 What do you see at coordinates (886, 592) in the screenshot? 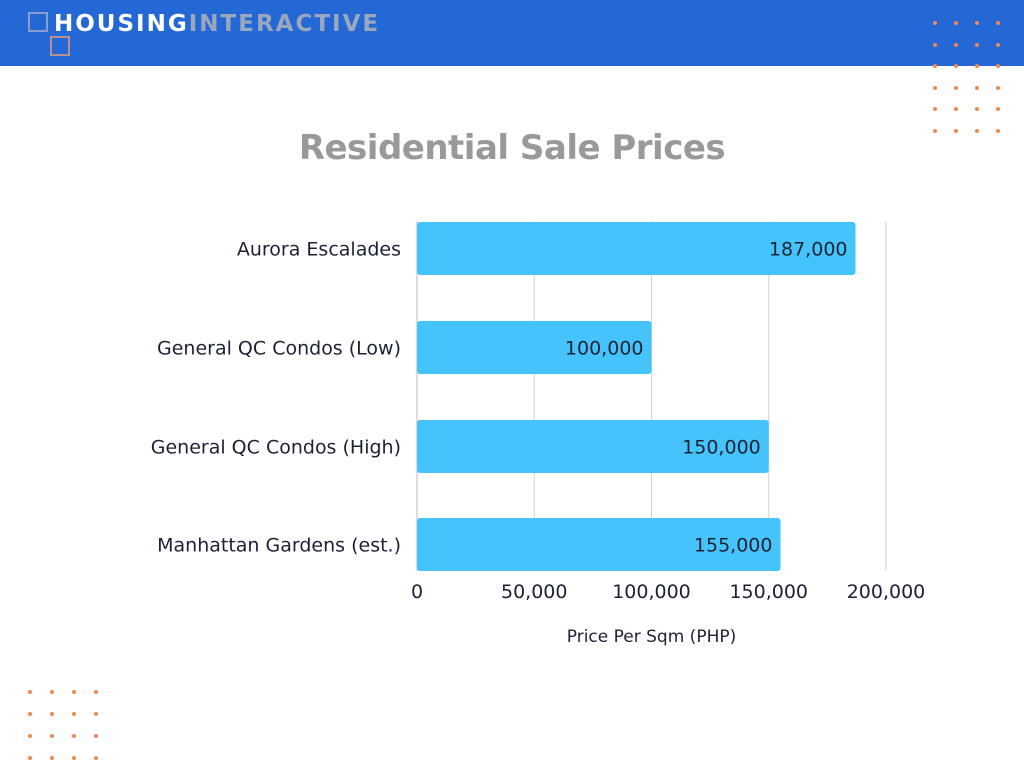
I see `x-tick-label: 200,000` at bounding box center [886, 592].